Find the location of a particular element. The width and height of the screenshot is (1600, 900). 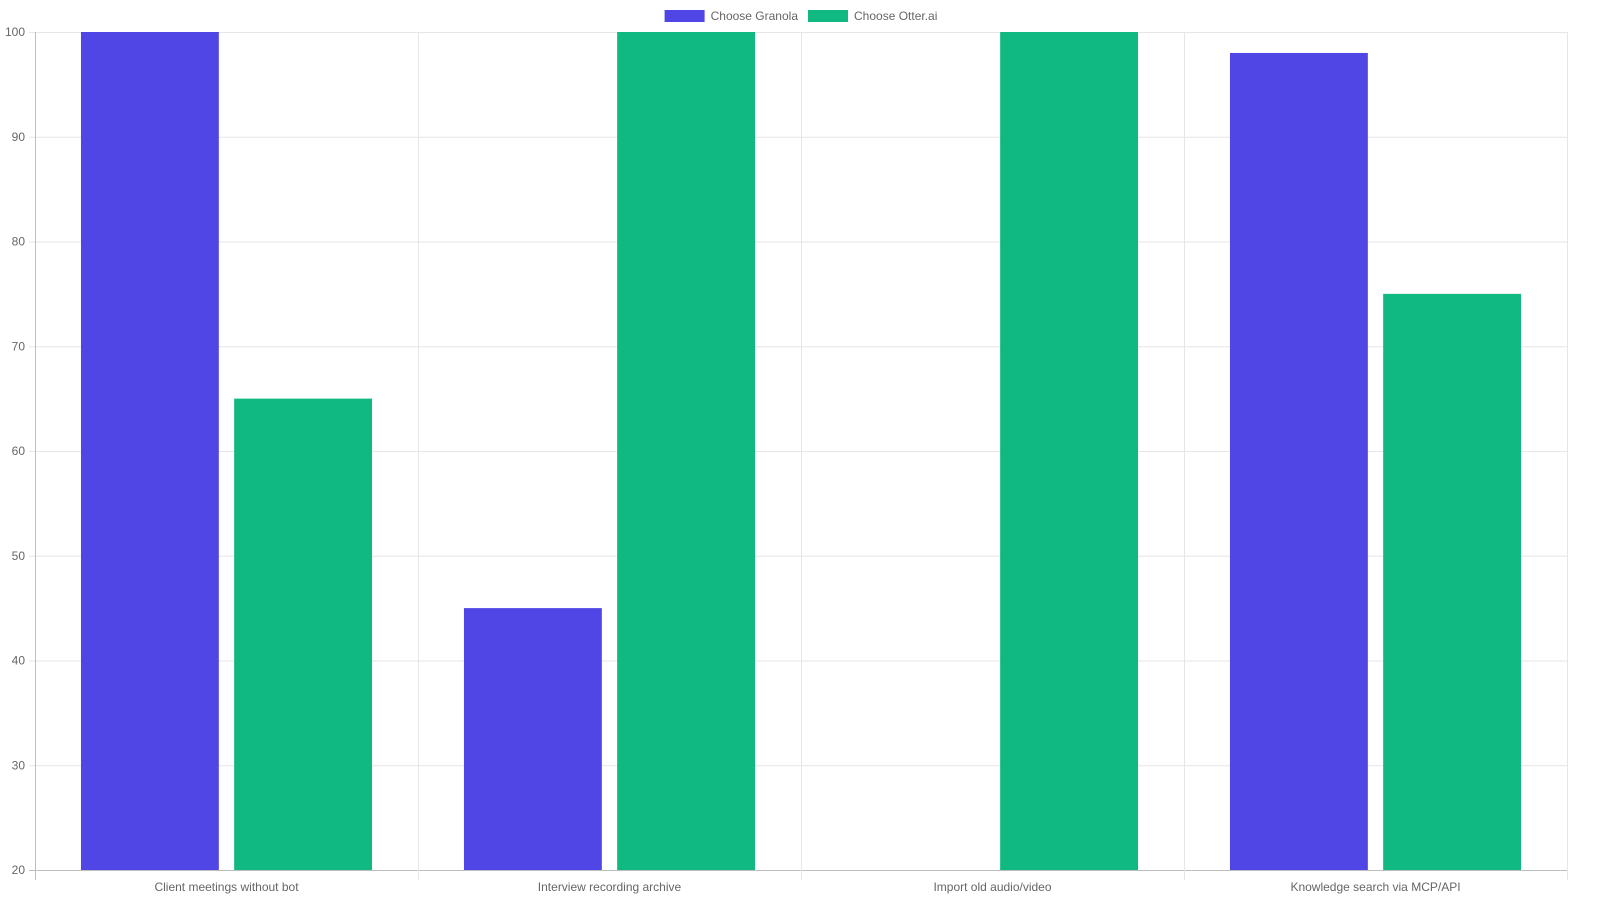

legend-label: Choose Granola is located at coordinates (755, 16).